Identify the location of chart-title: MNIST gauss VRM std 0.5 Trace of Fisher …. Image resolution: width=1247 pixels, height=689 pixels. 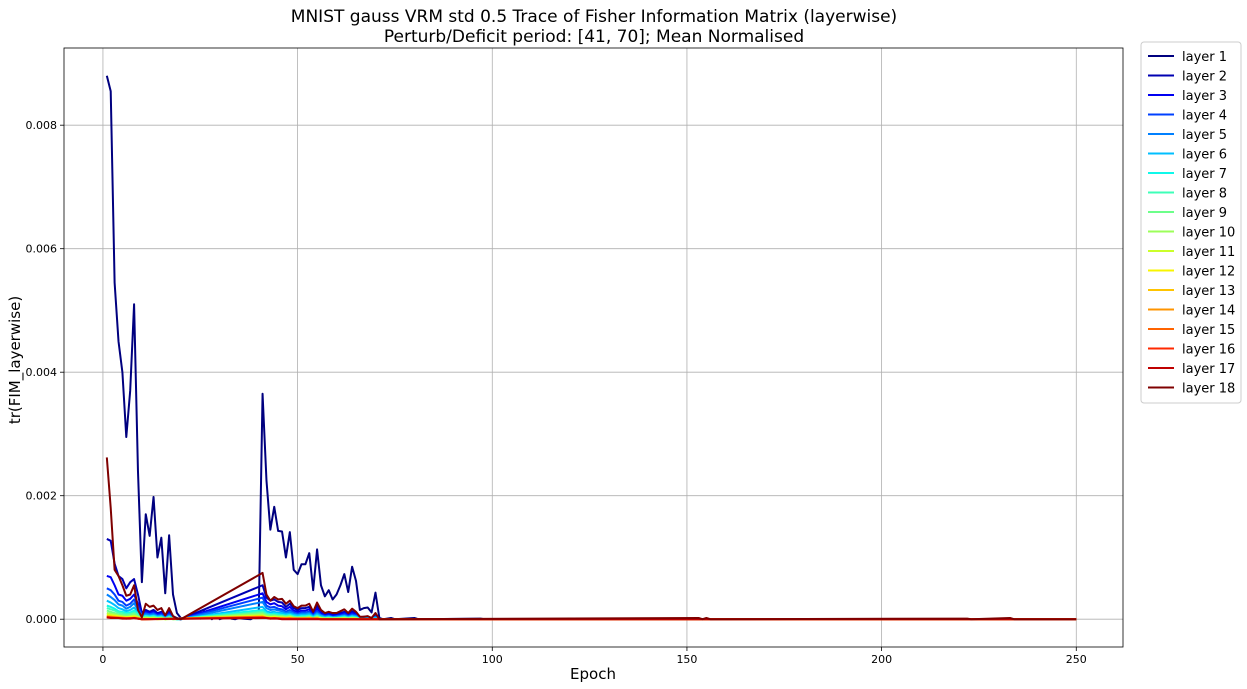
(594, 17).